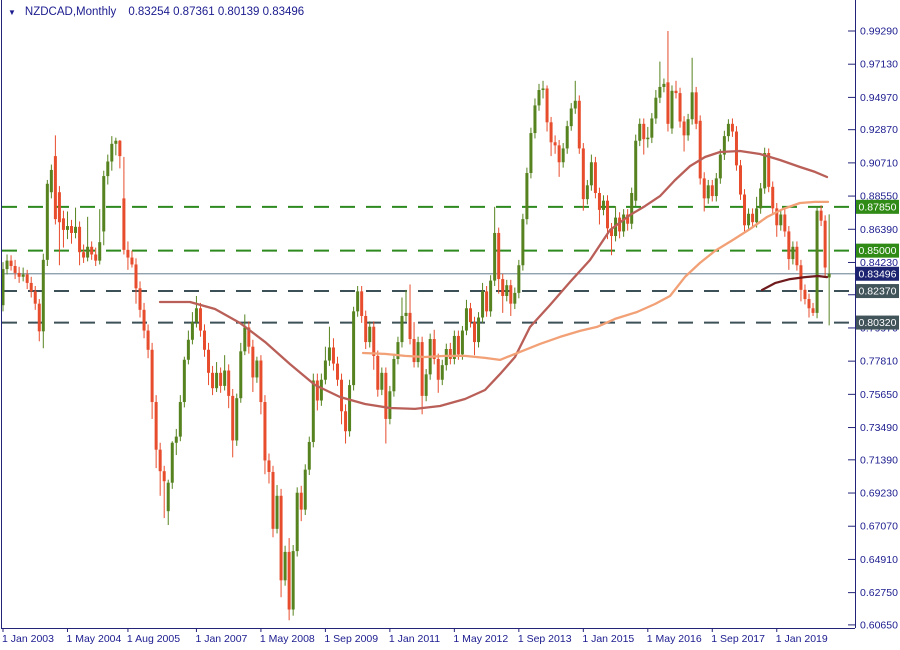  What do you see at coordinates (28, 639) in the screenshot?
I see `time-axis-label: 1 Jan 2003` at bounding box center [28, 639].